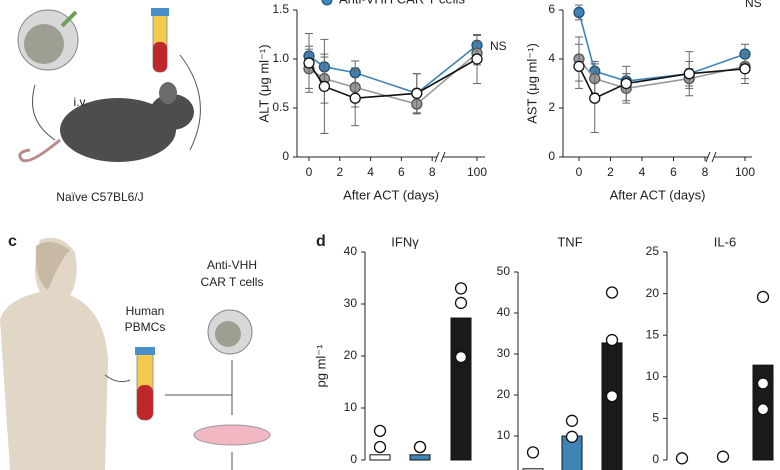 Image resolution: width=780 pixels, height=470 pixels. Describe the element at coordinates (145, 311) in the screenshot. I see `pbmc-label: Human` at that location.